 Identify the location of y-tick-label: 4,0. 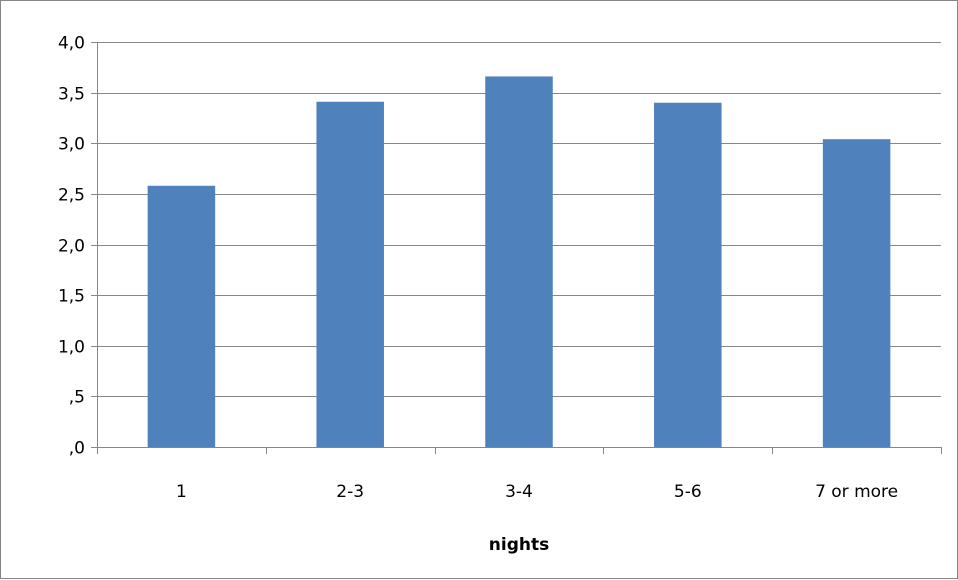
(71, 44).